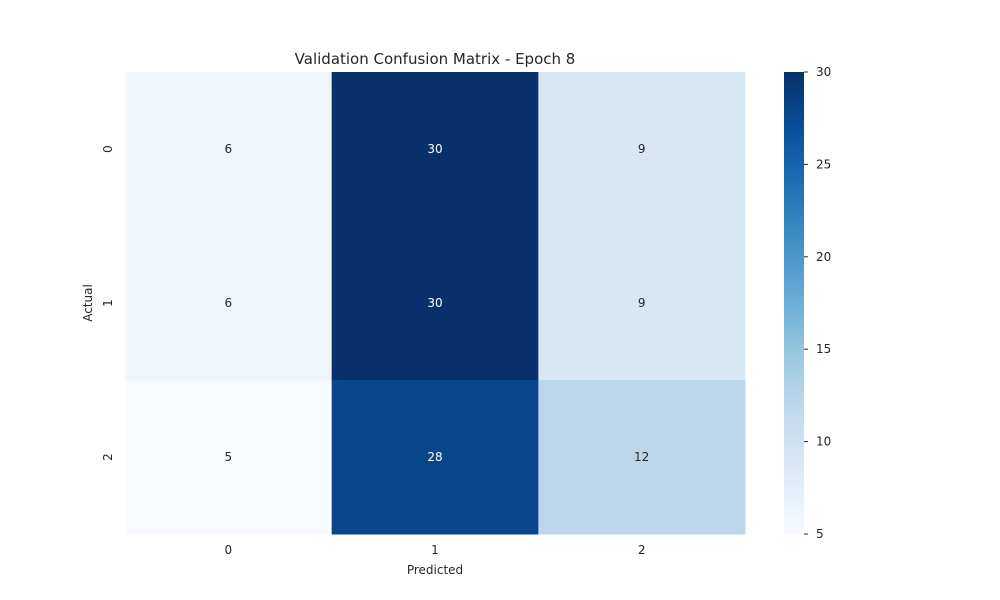 This screenshot has height=600, width=1000. I want to click on cell-value-label: 5, so click(229, 457).